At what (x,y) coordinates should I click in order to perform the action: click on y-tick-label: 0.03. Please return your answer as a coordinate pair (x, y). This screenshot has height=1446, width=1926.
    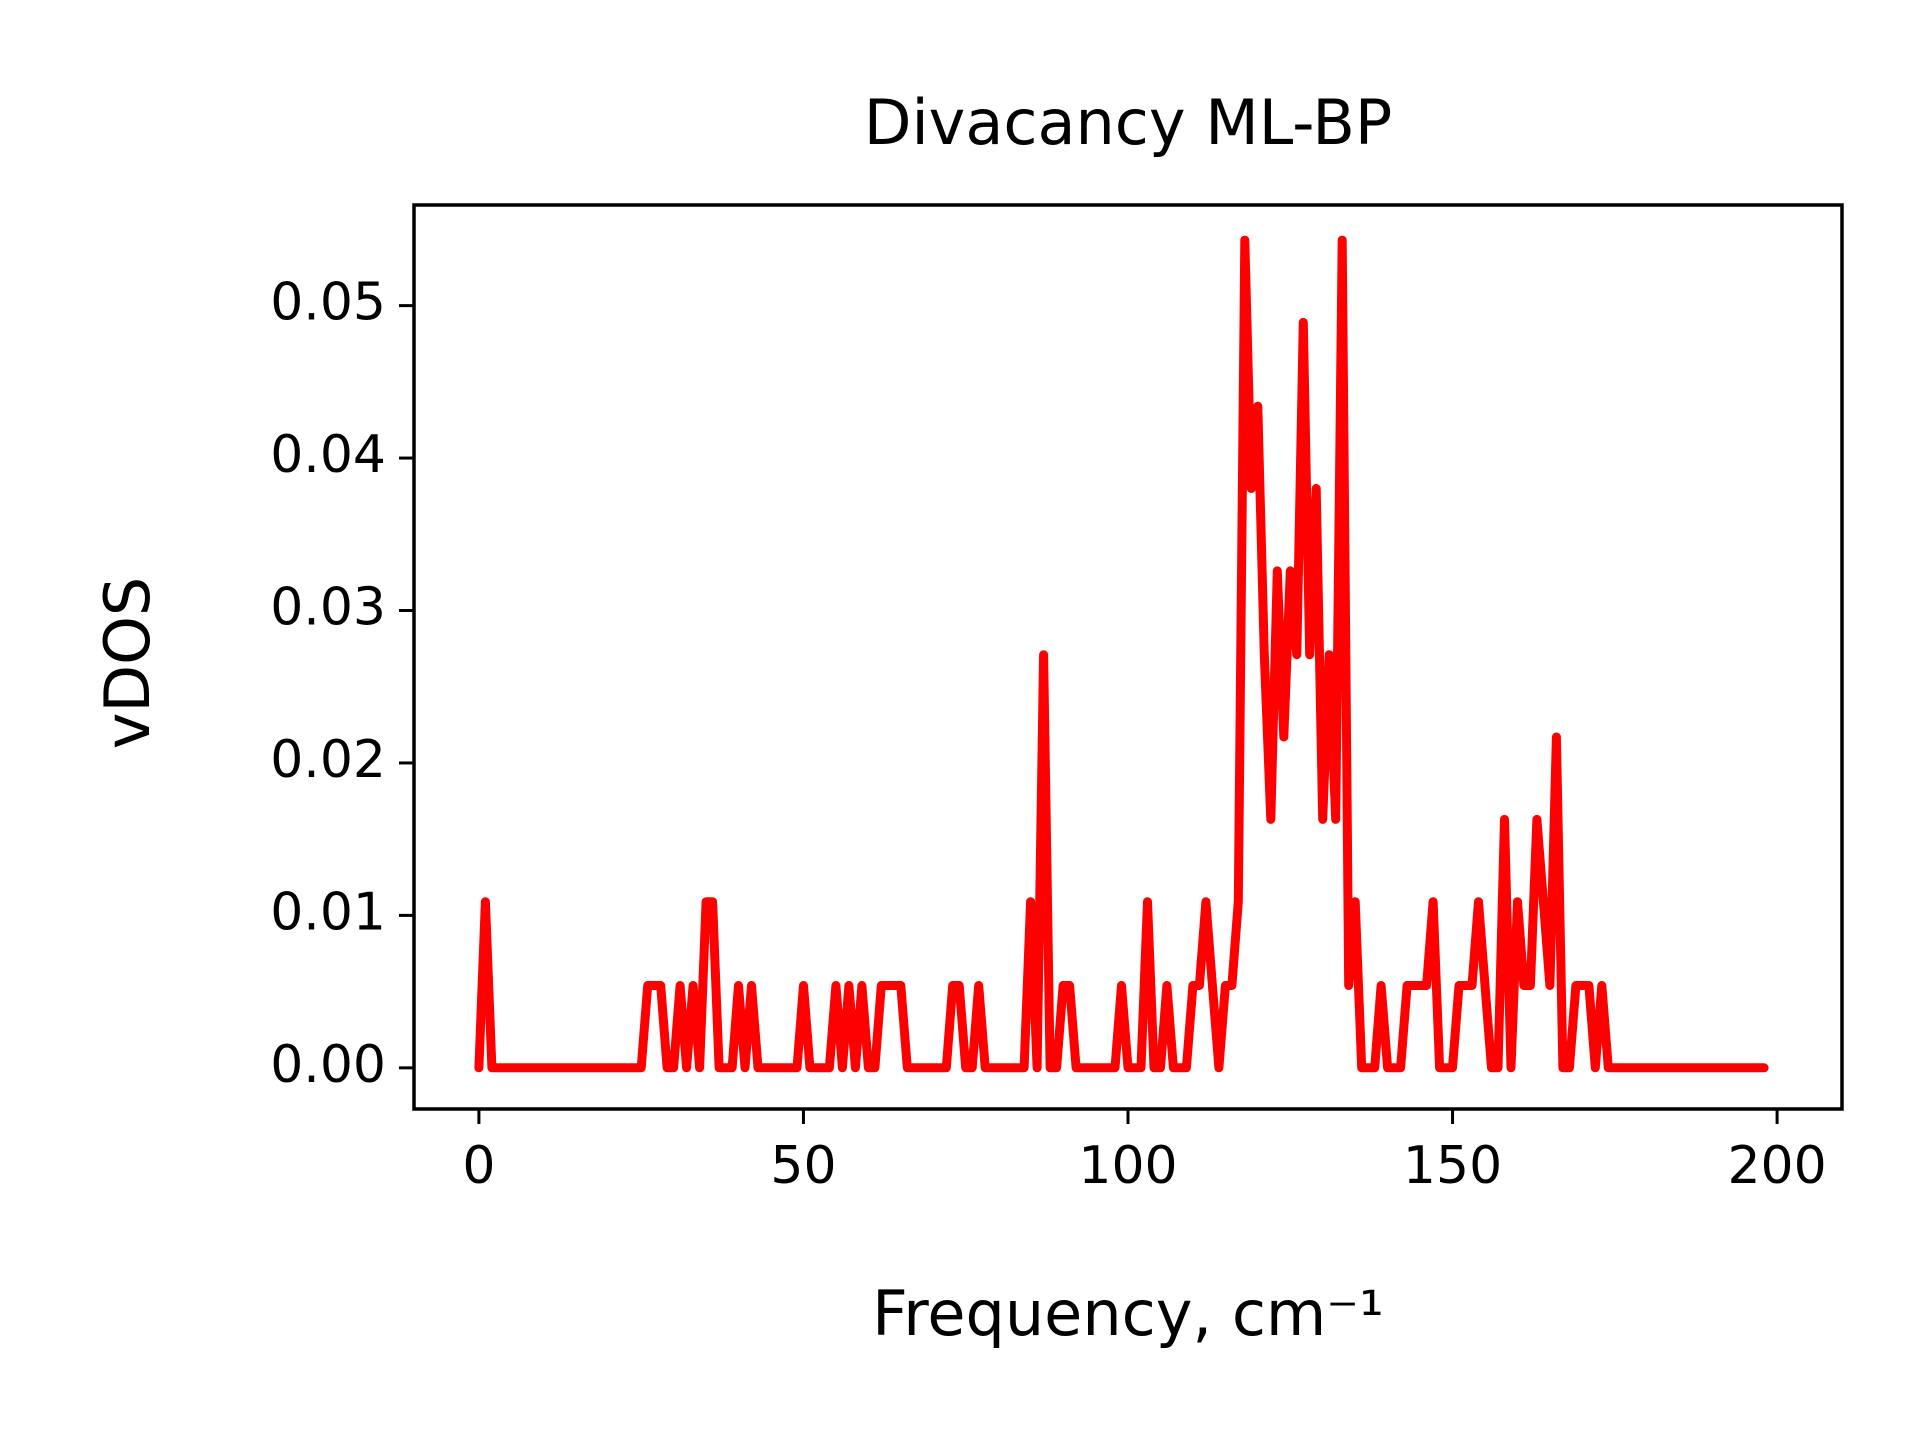
    Looking at the image, I should click on (328, 608).